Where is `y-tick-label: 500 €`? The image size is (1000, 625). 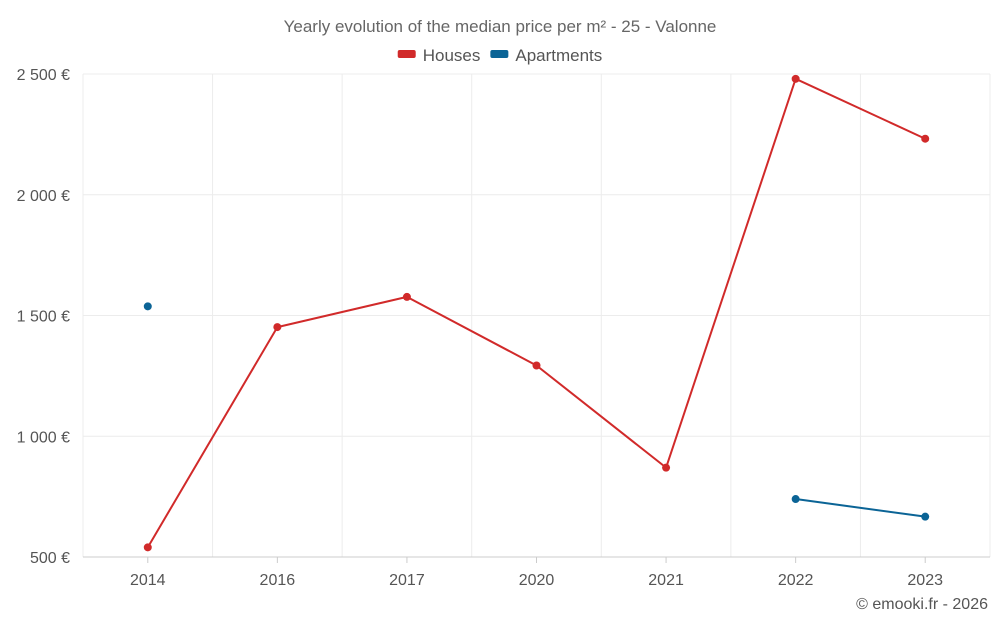 y-tick-label: 500 € is located at coordinates (50, 558).